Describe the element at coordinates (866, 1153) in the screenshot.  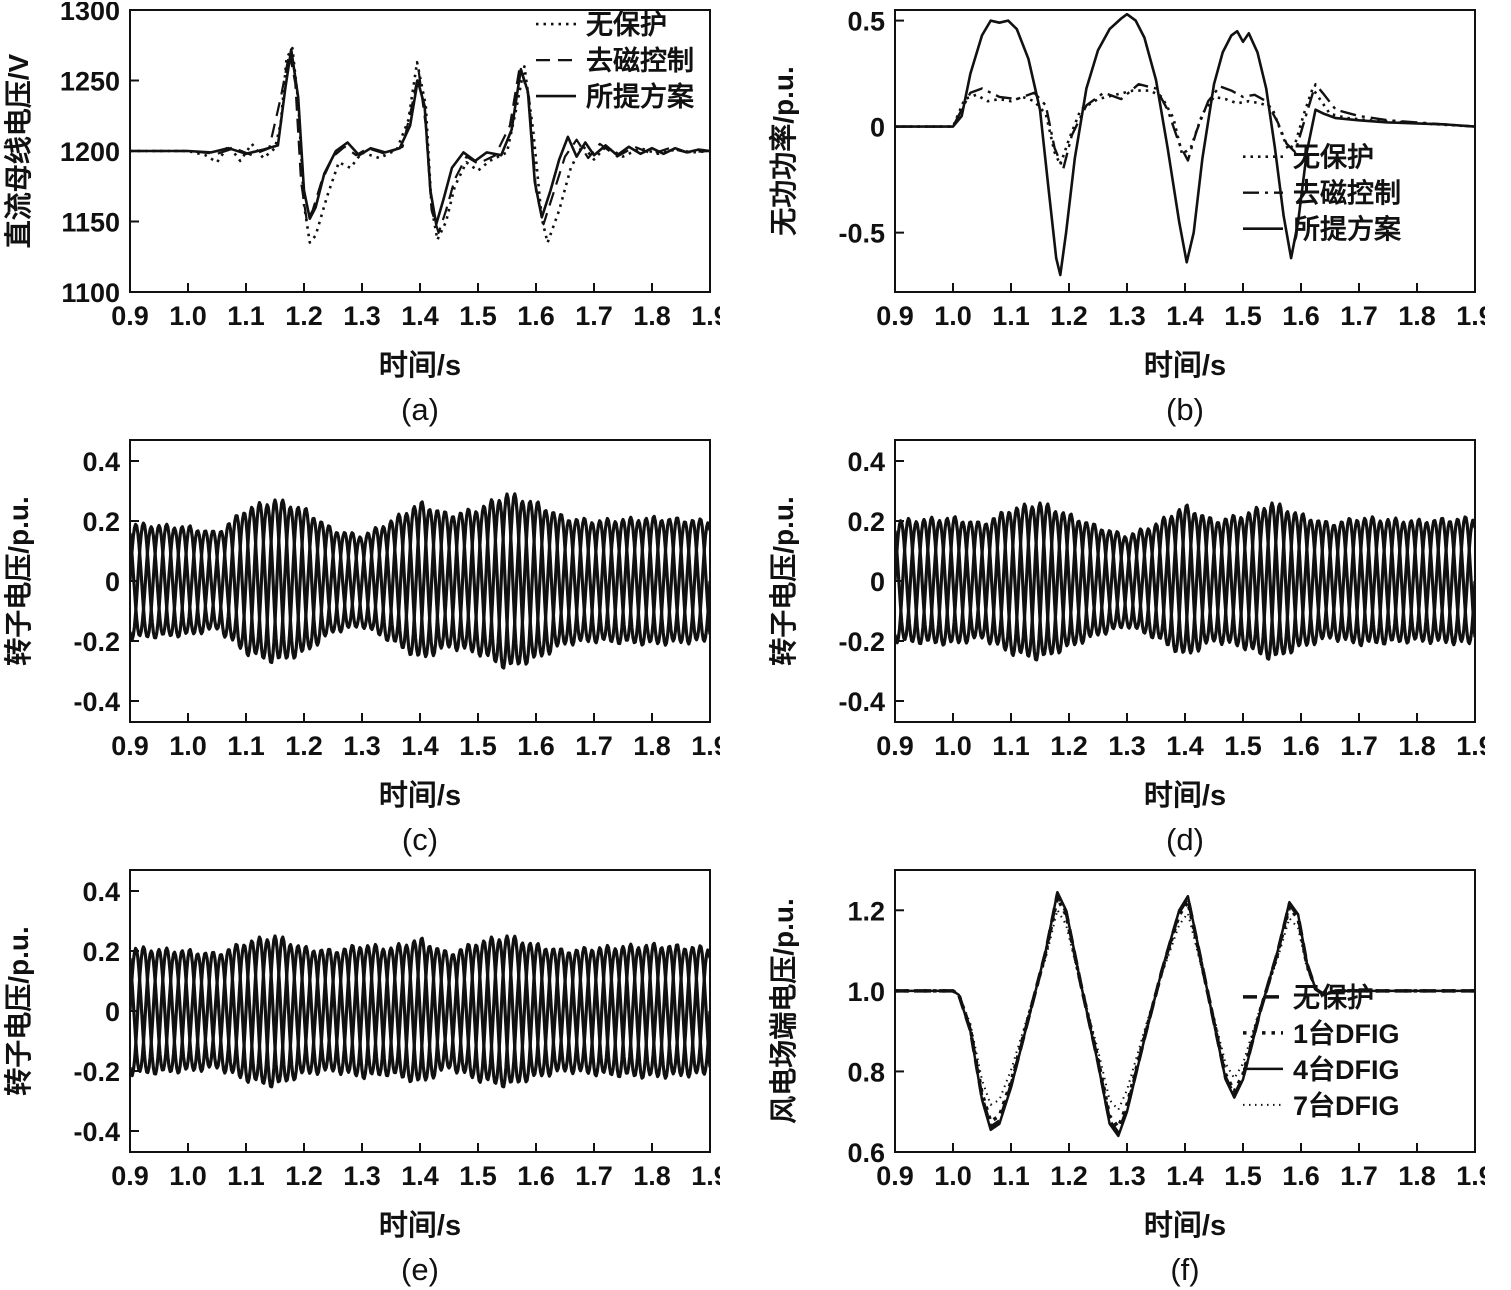
I see `y-tick-label: 0.6` at that location.